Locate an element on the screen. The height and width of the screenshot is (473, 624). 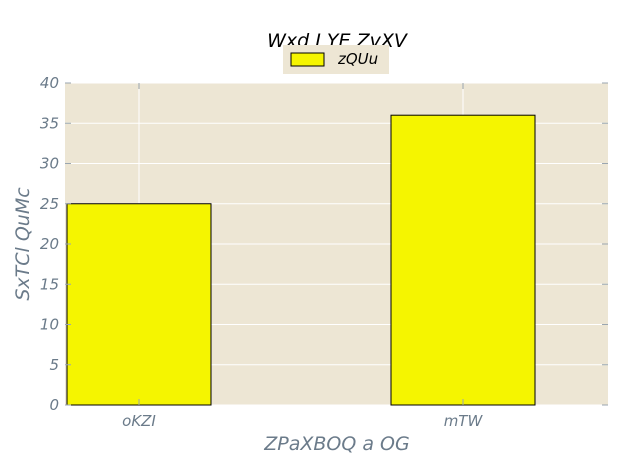
legend-label-zquu: zQUu is located at coordinates (357, 59).